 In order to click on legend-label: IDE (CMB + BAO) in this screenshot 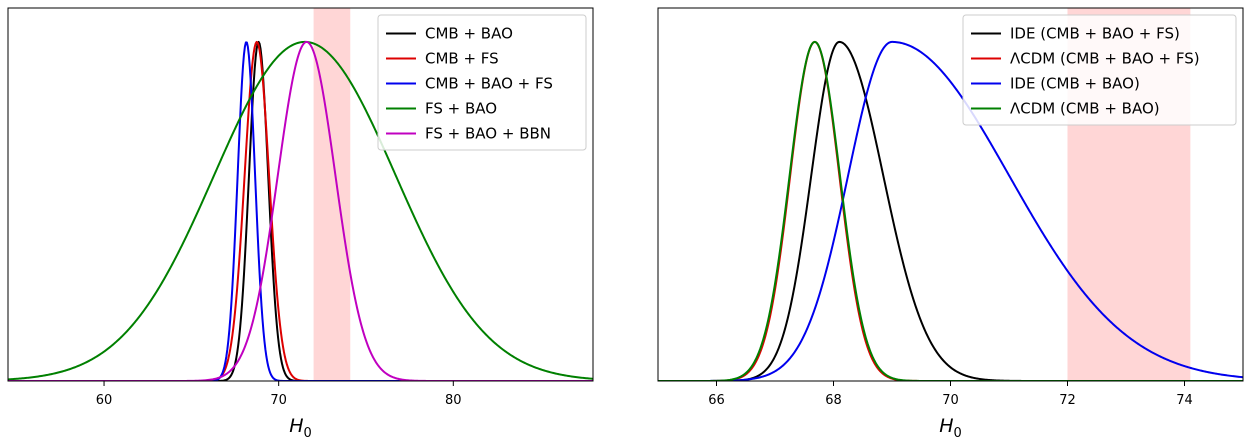, I will do `click(1075, 84)`.